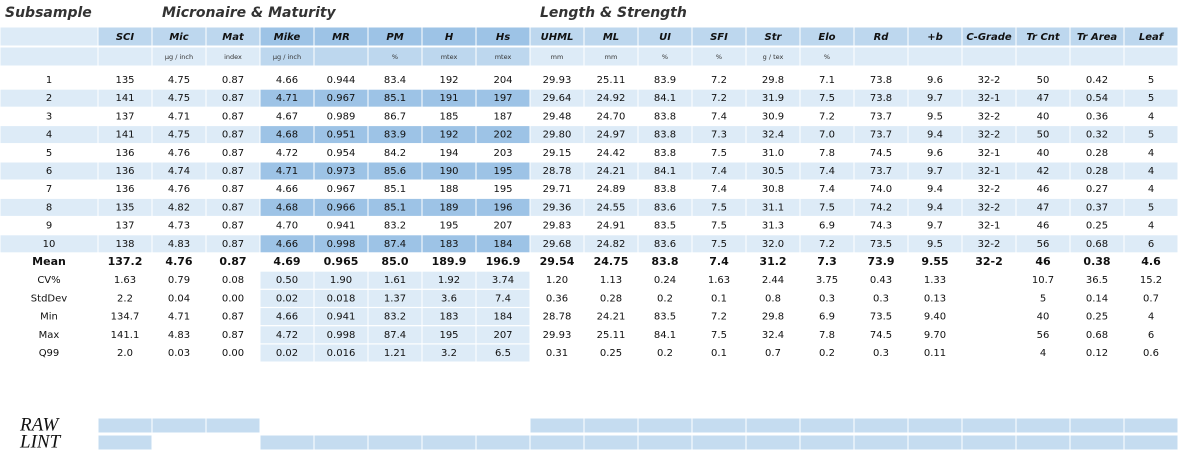  Describe the element at coordinates (665, 280) in the screenshot. I see `cell-value: 0.24` at that location.